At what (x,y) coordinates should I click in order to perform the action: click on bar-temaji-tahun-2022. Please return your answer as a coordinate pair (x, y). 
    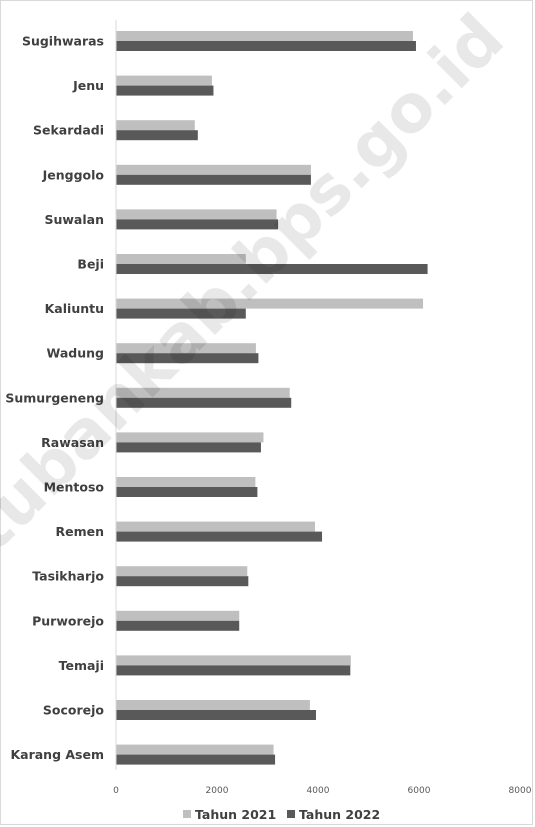
    Looking at the image, I should click on (233, 670).